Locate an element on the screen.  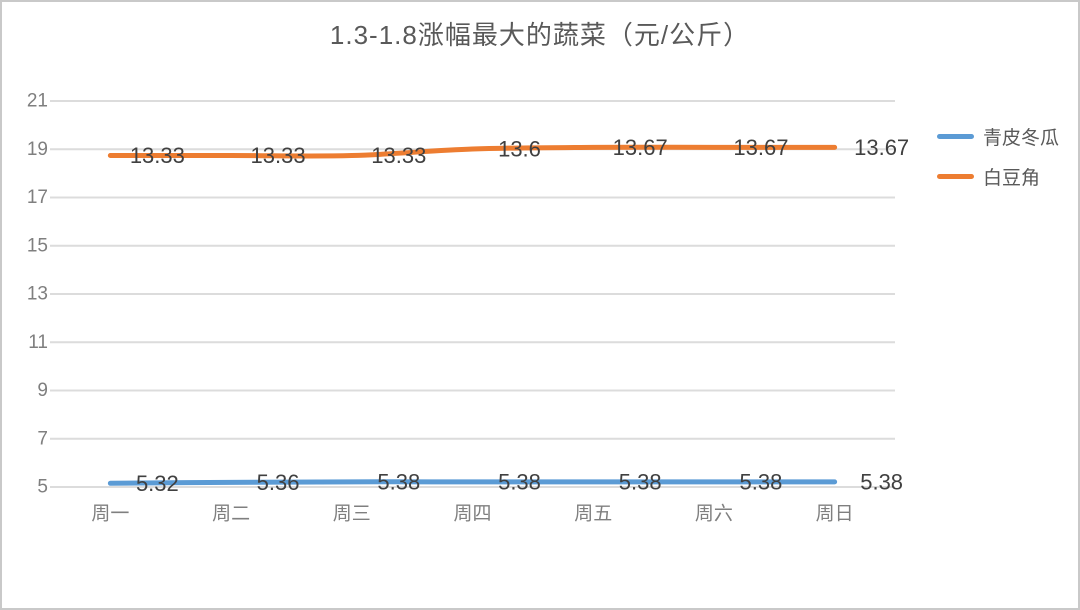
chart-title: 1.3-1.8涨幅最大的蔬菜（元/公斤） is located at coordinates (540, 35).